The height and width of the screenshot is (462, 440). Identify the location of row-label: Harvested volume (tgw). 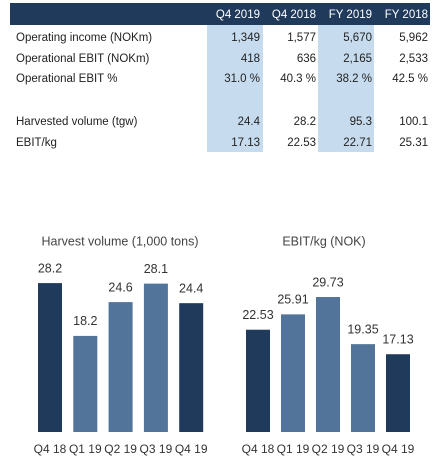
(77, 122).